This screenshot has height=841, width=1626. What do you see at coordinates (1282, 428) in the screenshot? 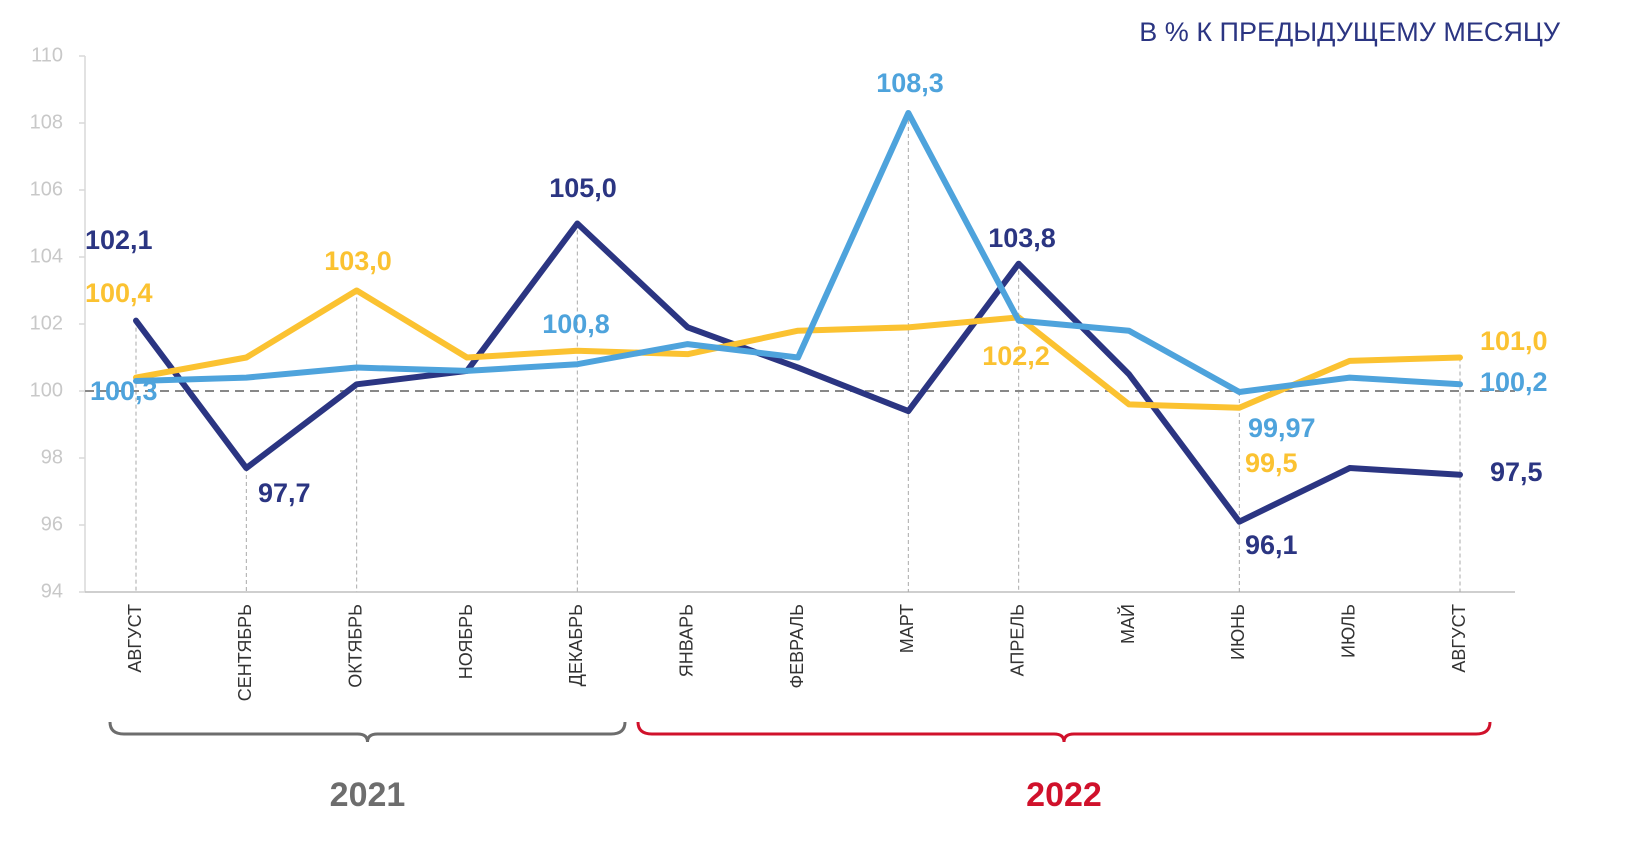
I see `data-label: 99,97` at bounding box center [1282, 428].